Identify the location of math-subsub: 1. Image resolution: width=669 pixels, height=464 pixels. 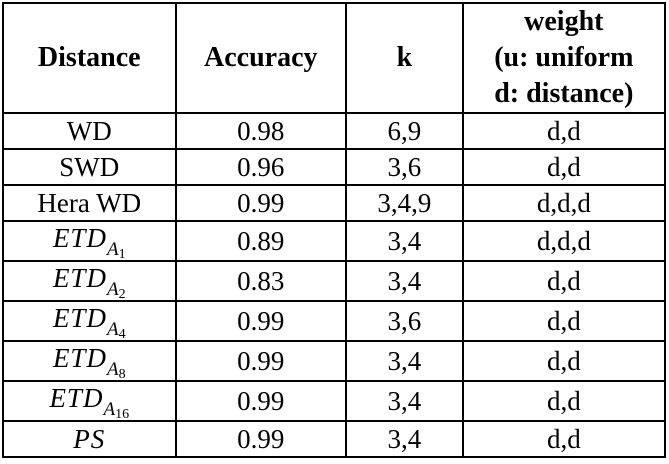
(122, 254).